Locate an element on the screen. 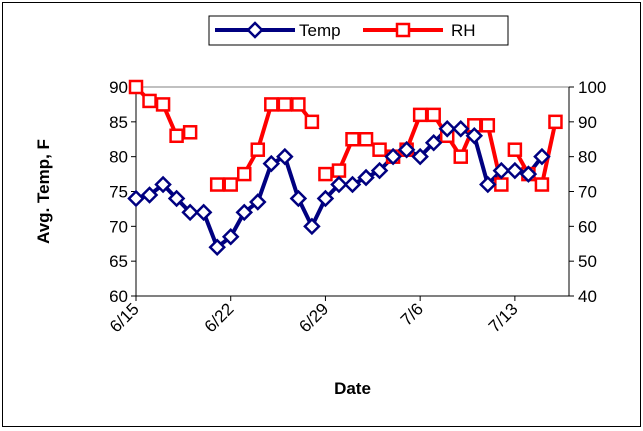 This screenshot has width=643, height=431. right-y-tick-label: 60 is located at coordinates (587, 226).